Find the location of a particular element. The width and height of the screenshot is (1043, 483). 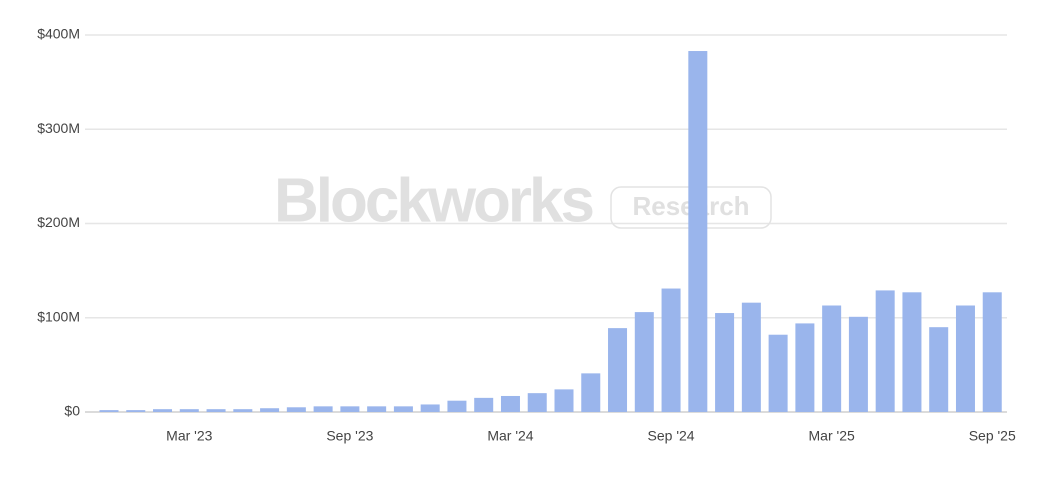

x-tick-label: Sep '23 is located at coordinates (349, 436).